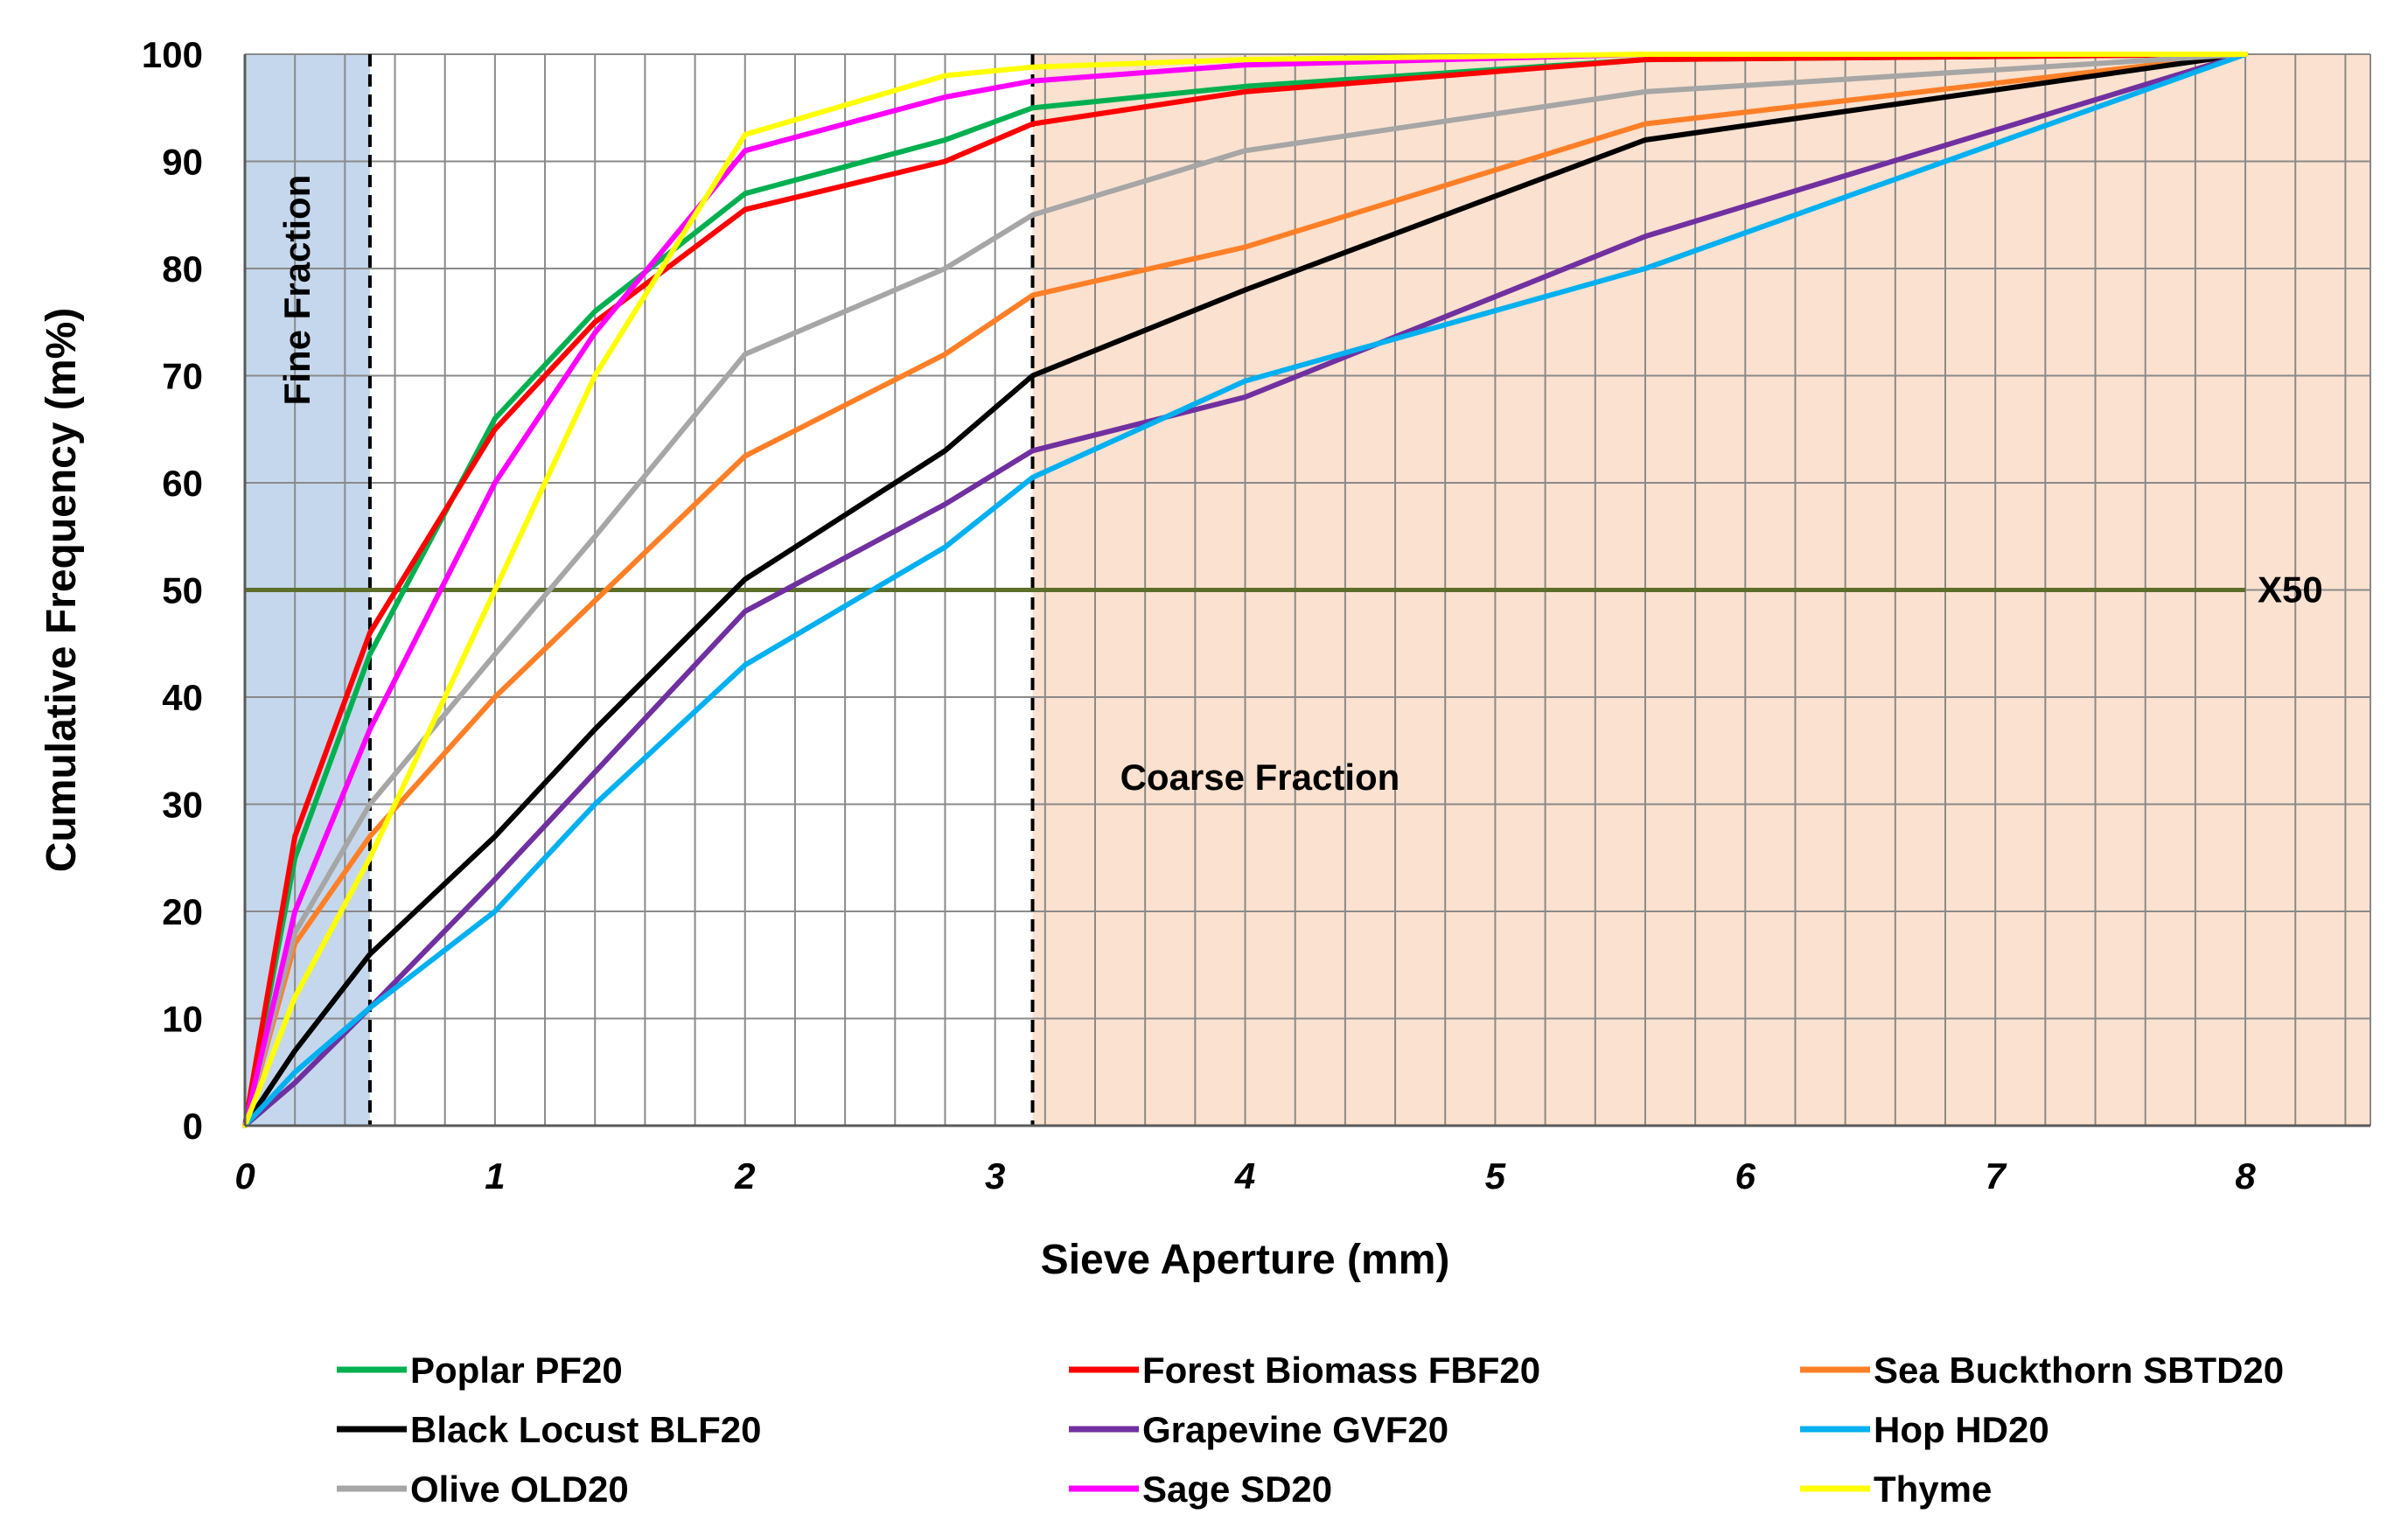 The width and height of the screenshot is (2408, 1535). Describe the element at coordinates (182, 911) in the screenshot. I see `y-tick-label: 20` at that location.